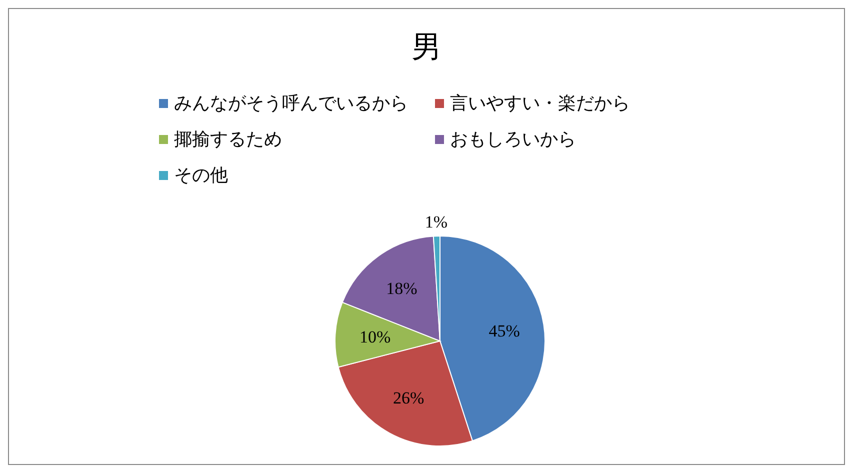  What do you see at coordinates (436, 222) in the screenshot?
I see `data-label: 1%` at bounding box center [436, 222].